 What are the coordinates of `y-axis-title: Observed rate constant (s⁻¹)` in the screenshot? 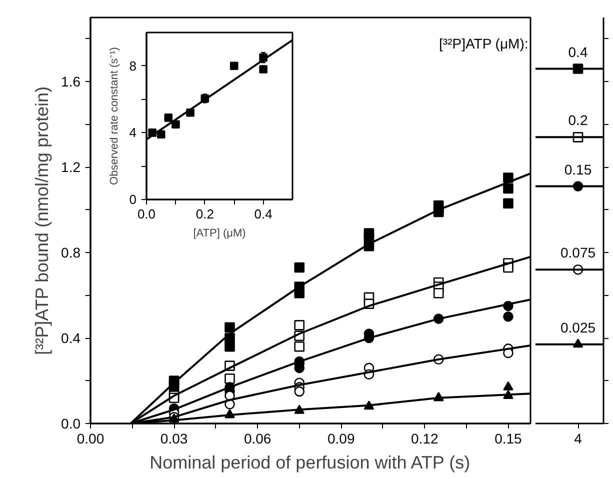 It's located at (114, 116).